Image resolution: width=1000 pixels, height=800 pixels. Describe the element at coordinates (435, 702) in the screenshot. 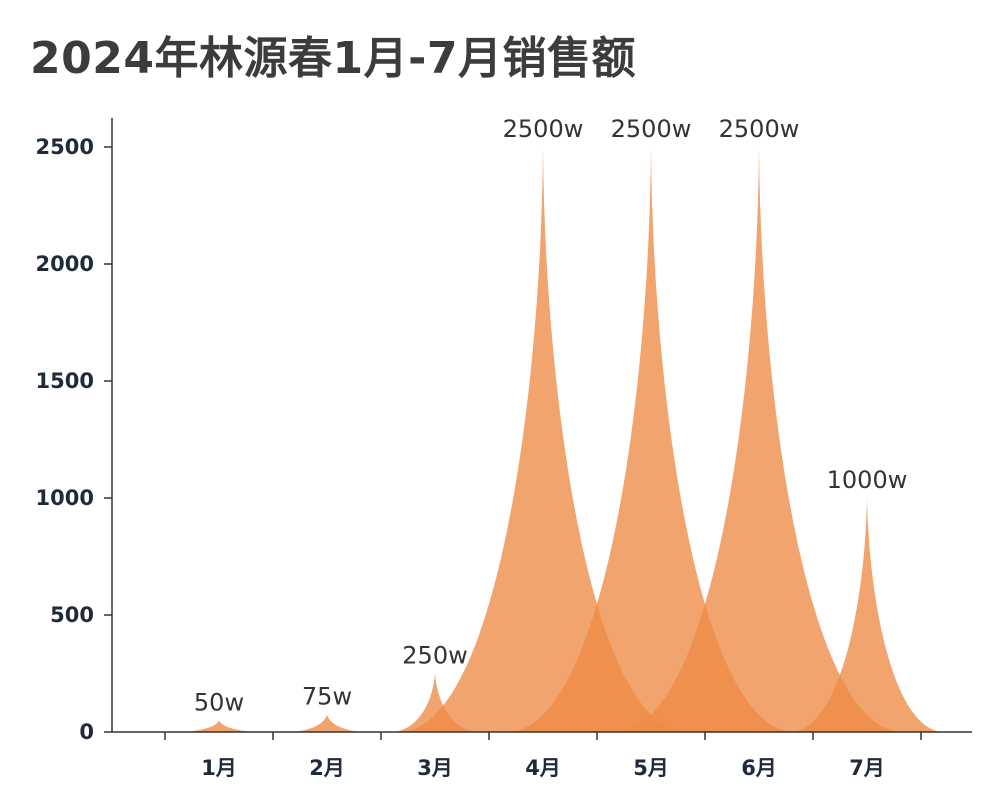

I see `peak-3月` at that location.